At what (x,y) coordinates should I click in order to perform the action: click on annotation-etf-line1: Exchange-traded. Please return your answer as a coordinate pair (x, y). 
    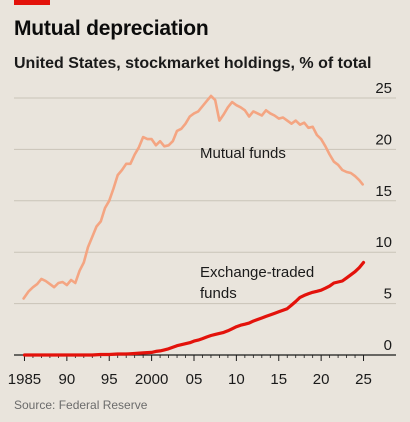
    Looking at the image, I should click on (257, 272).